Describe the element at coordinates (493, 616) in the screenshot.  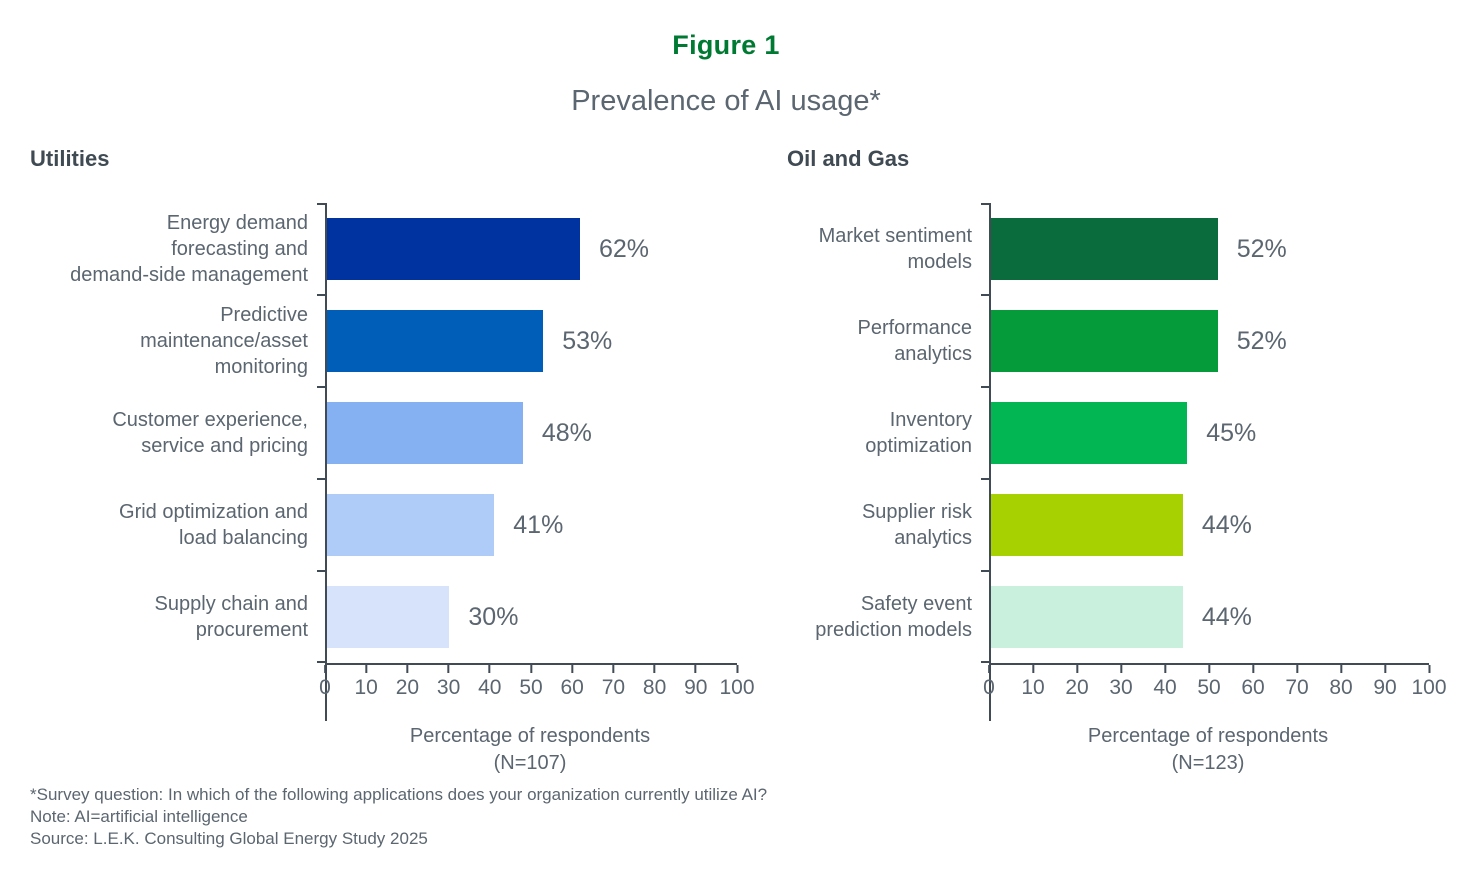
I see `bar-value-label: 30%` at that location.